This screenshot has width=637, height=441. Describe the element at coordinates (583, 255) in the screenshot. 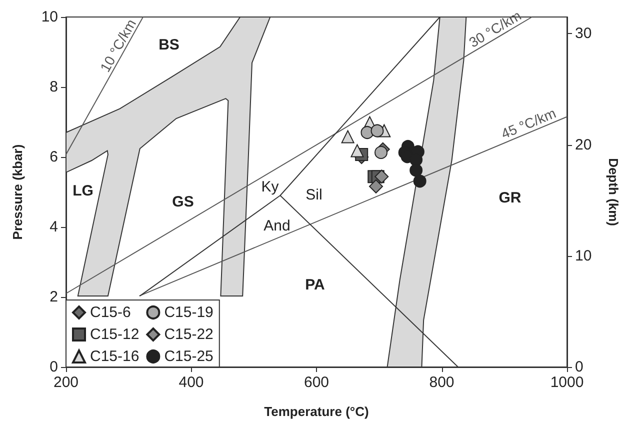

I see `y2-tick-label: 10` at that location.